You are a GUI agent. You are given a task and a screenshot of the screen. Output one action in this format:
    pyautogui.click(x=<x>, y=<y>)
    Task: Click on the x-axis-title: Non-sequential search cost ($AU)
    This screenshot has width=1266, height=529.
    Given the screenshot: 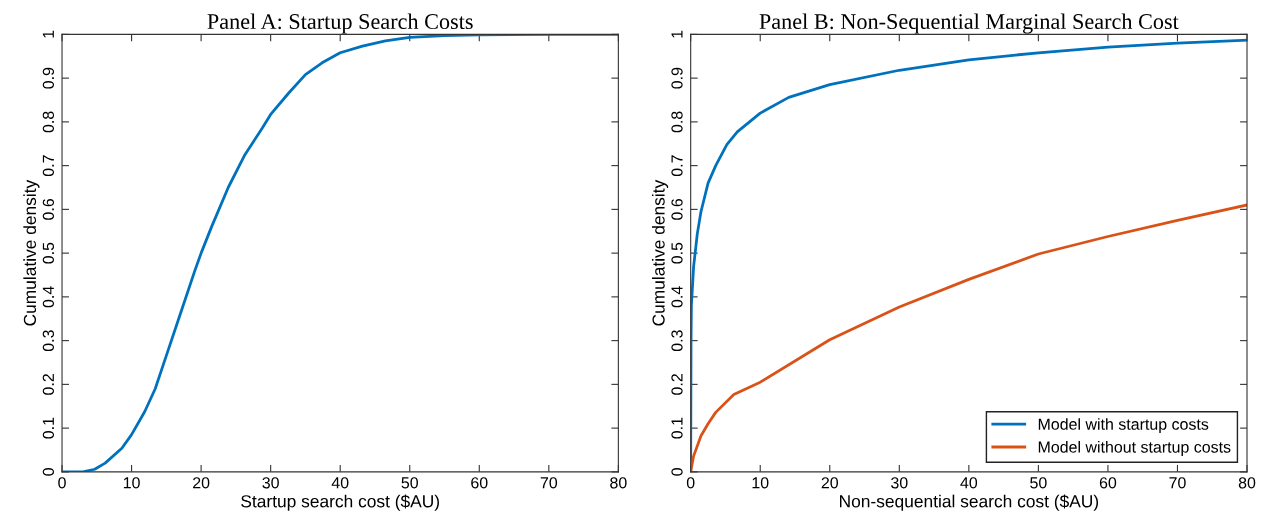 What is the action you would take?
    pyautogui.click(x=969, y=502)
    